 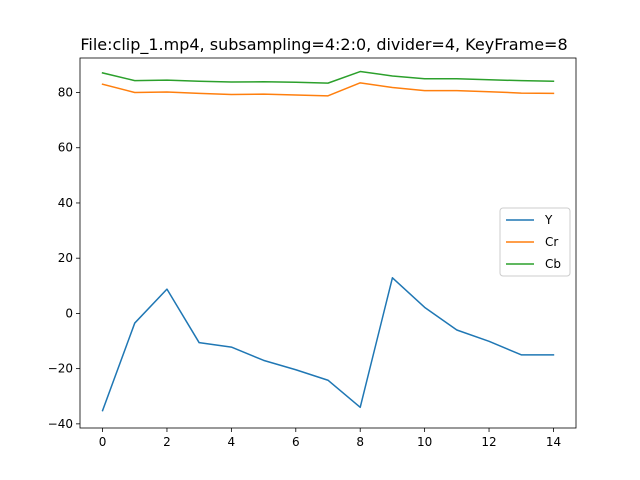 What do you see at coordinates (553, 442) in the screenshot?
I see `x-tick-label: 14` at bounding box center [553, 442].